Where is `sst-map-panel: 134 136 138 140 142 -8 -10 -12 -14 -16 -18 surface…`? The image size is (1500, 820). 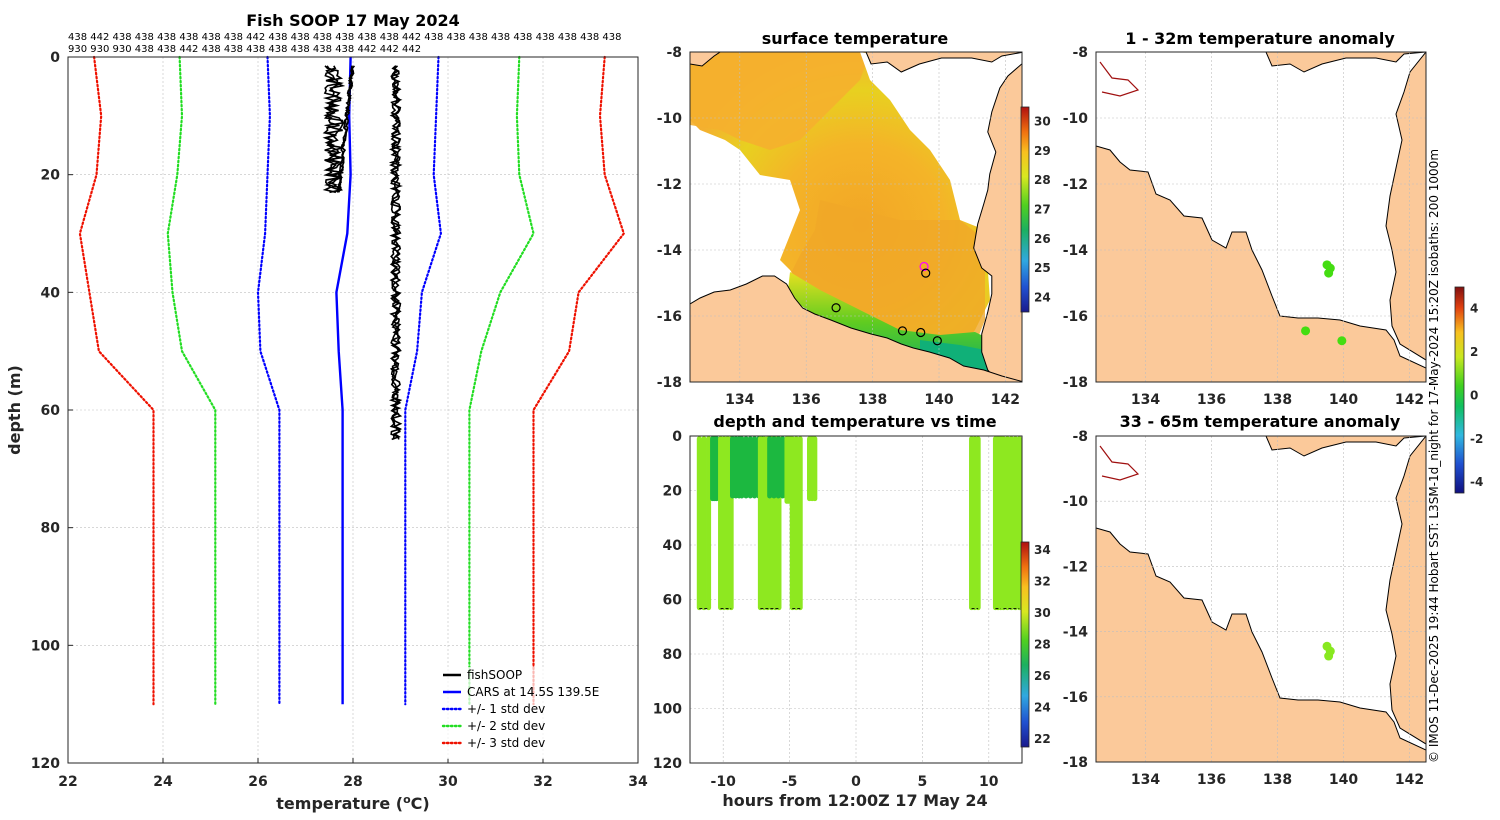 sst-map-panel: 134 136 138 140 142 -8 -10 -12 -14 -16 -18 surface… is located at coordinates (854, 218).